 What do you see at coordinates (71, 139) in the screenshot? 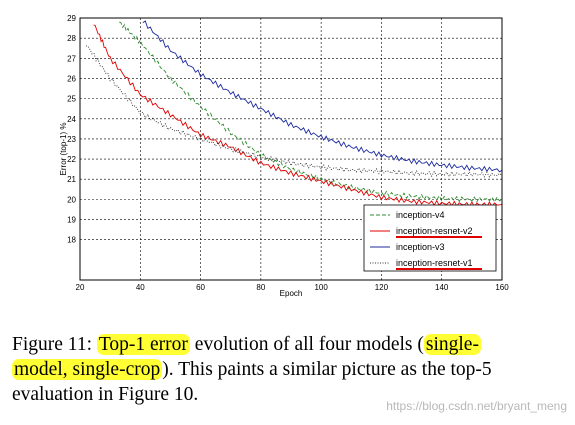
I see `y-tick-label: 23` at bounding box center [71, 139].